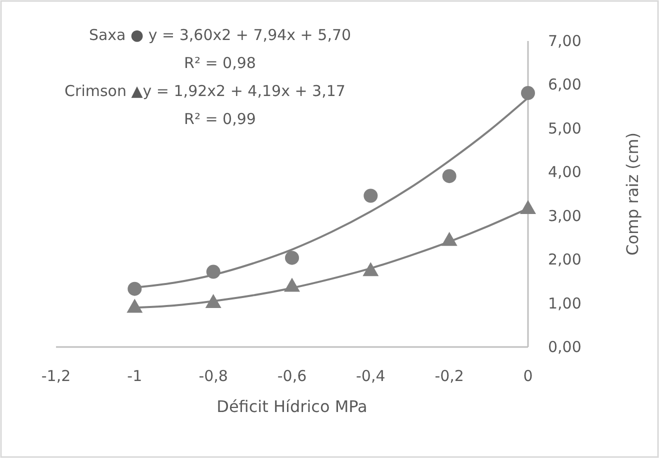  Describe the element at coordinates (449, 376) in the screenshot. I see `x-tick-label: -0,2` at that location.